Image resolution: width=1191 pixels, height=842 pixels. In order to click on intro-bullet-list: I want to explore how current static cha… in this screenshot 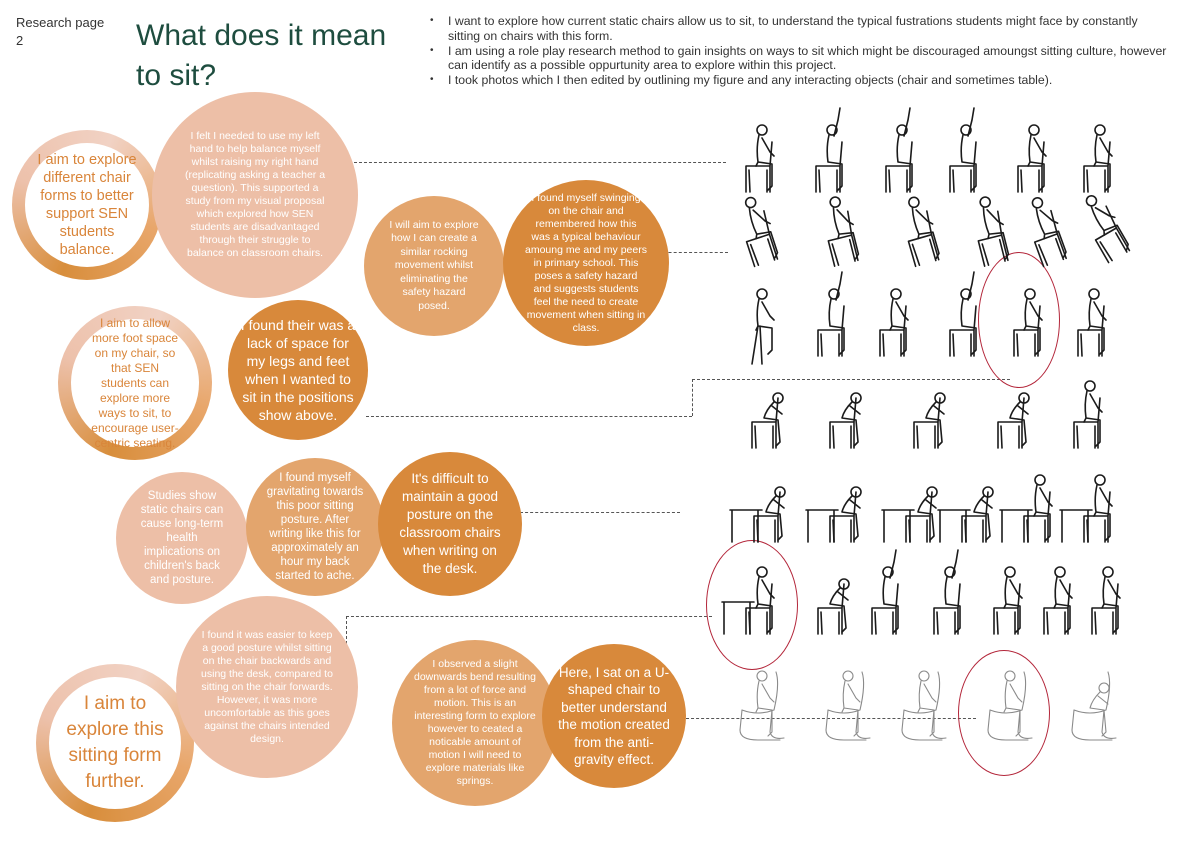, I will do `click(798, 51)`.